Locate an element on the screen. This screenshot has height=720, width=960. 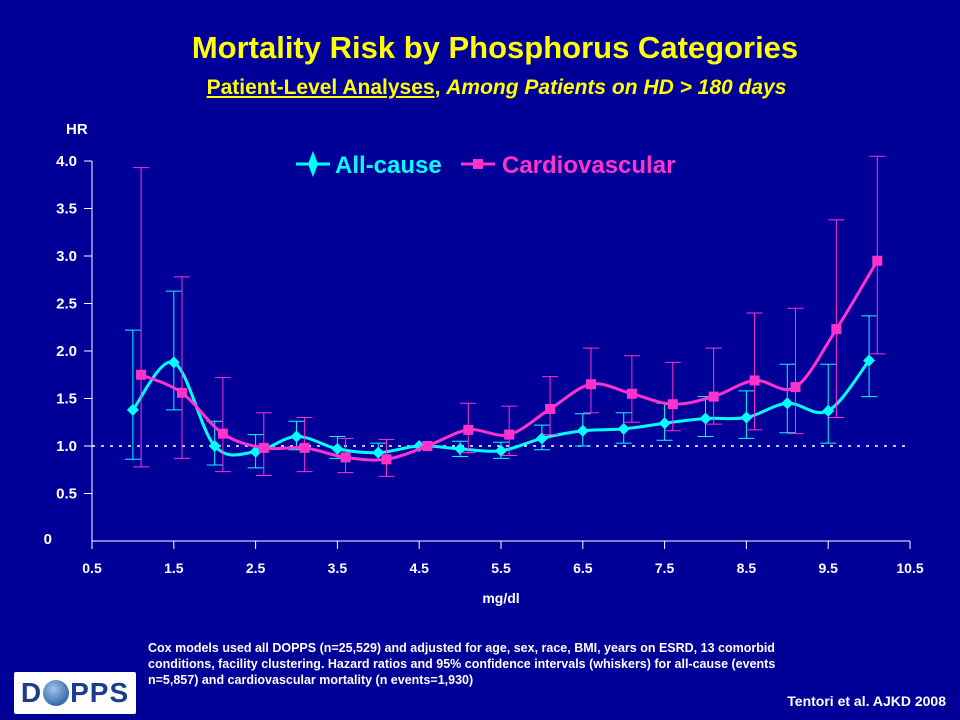
citation: Tentori et al. AJKD 2008 is located at coordinates (866, 701).